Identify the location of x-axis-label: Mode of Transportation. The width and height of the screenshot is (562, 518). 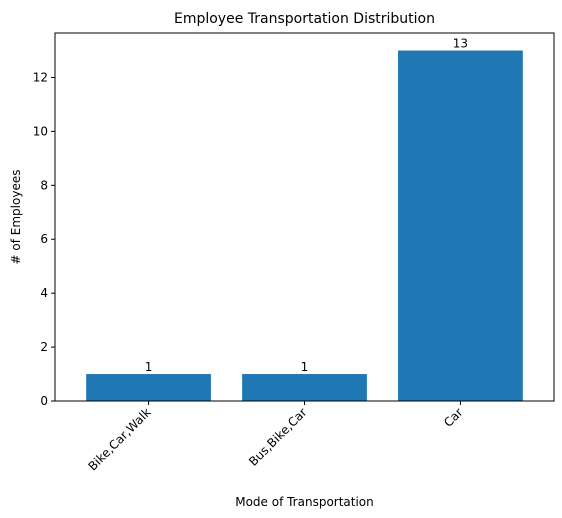
(304, 502).